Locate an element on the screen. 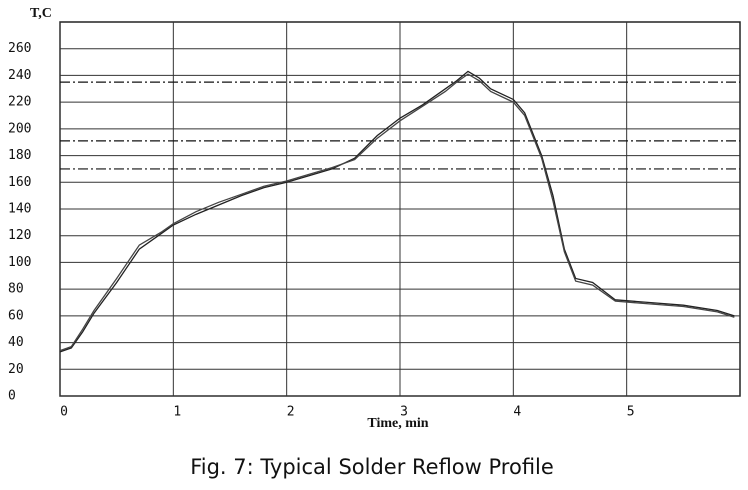 Image resolution: width=748 pixels, height=490 pixels. y-tick-label: 260 is located at coordinates (19, 48).